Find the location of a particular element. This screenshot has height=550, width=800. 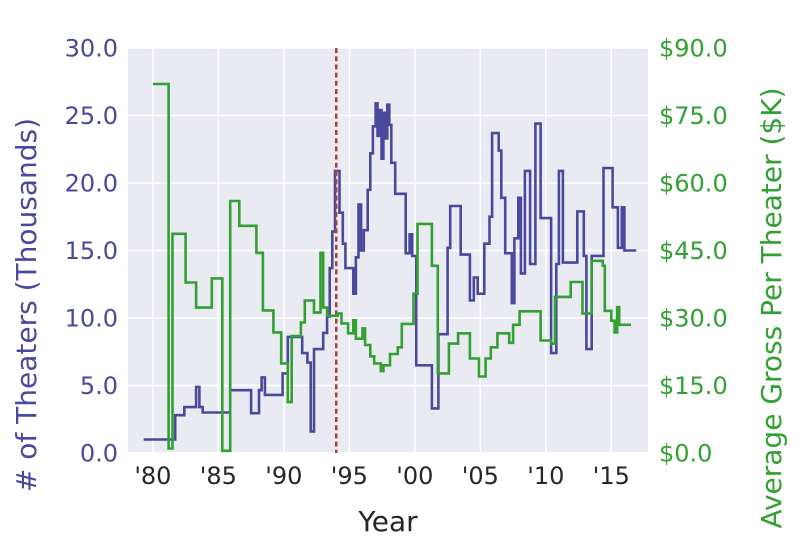

right-axis-tick-label: $90.0 is located at coordinates (693, 49).